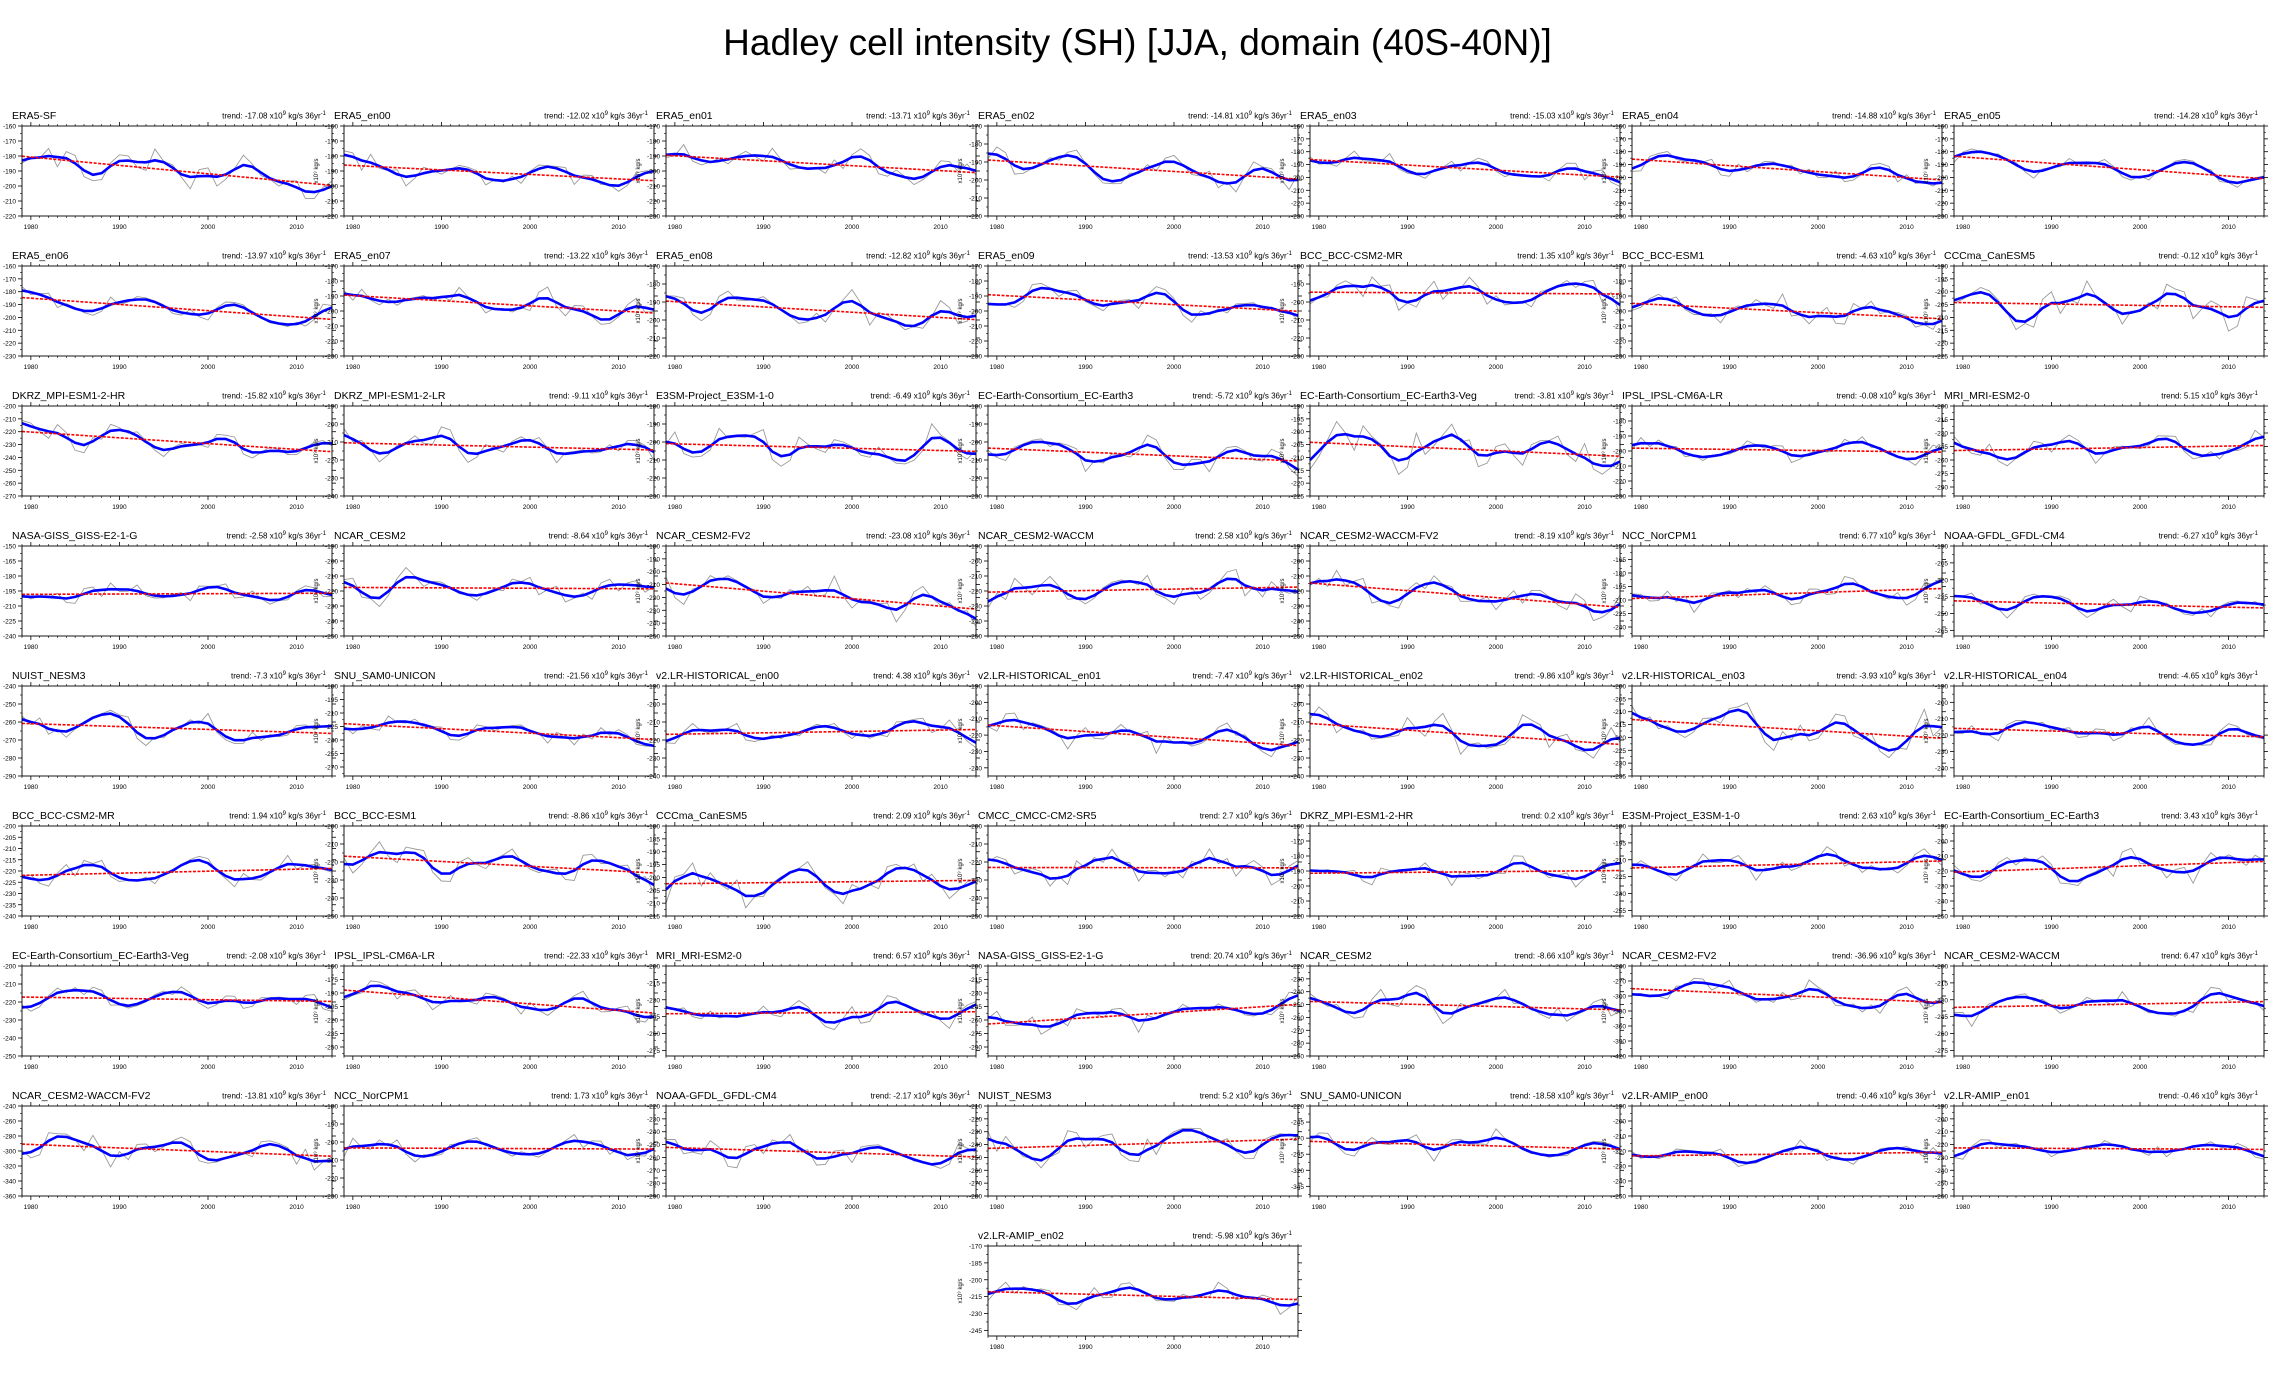 The width and height of the screenshot is (2275, 1400). What do you see at coordinates (653, 407) in the screenshot?
I see `y-tick-label: -180` at bounding box center [653, 407].